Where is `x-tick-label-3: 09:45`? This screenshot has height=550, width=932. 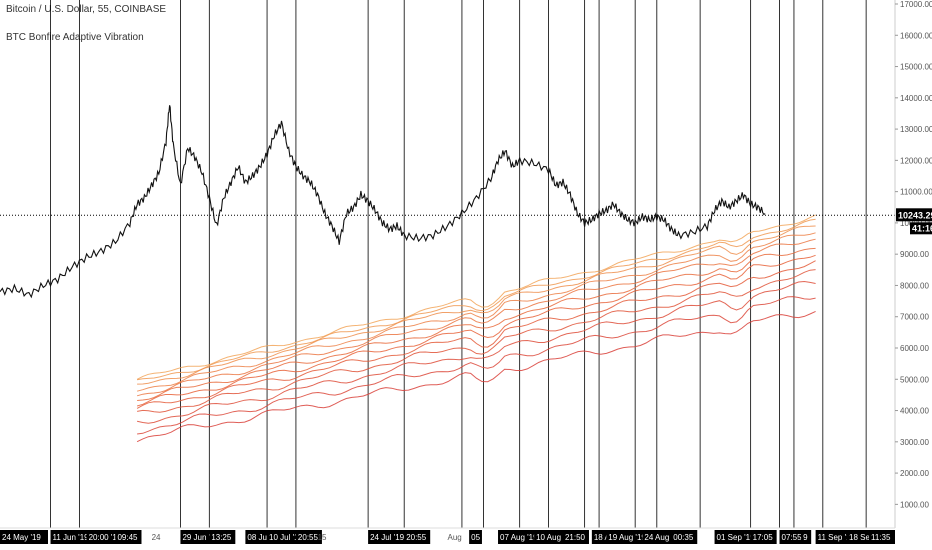 x-tick-label-3: 09:45 is located at coordinates (127, 537).